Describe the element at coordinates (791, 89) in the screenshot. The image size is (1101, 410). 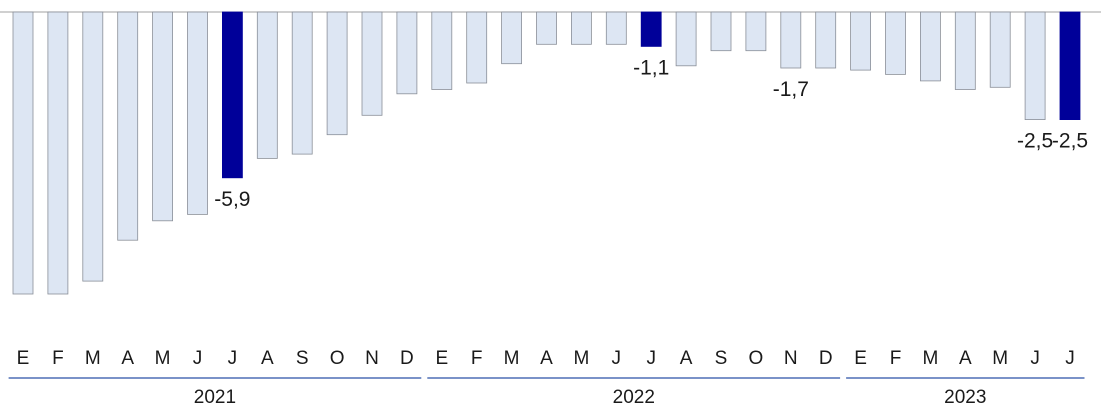
I see `data-label: -1,7` at that location.